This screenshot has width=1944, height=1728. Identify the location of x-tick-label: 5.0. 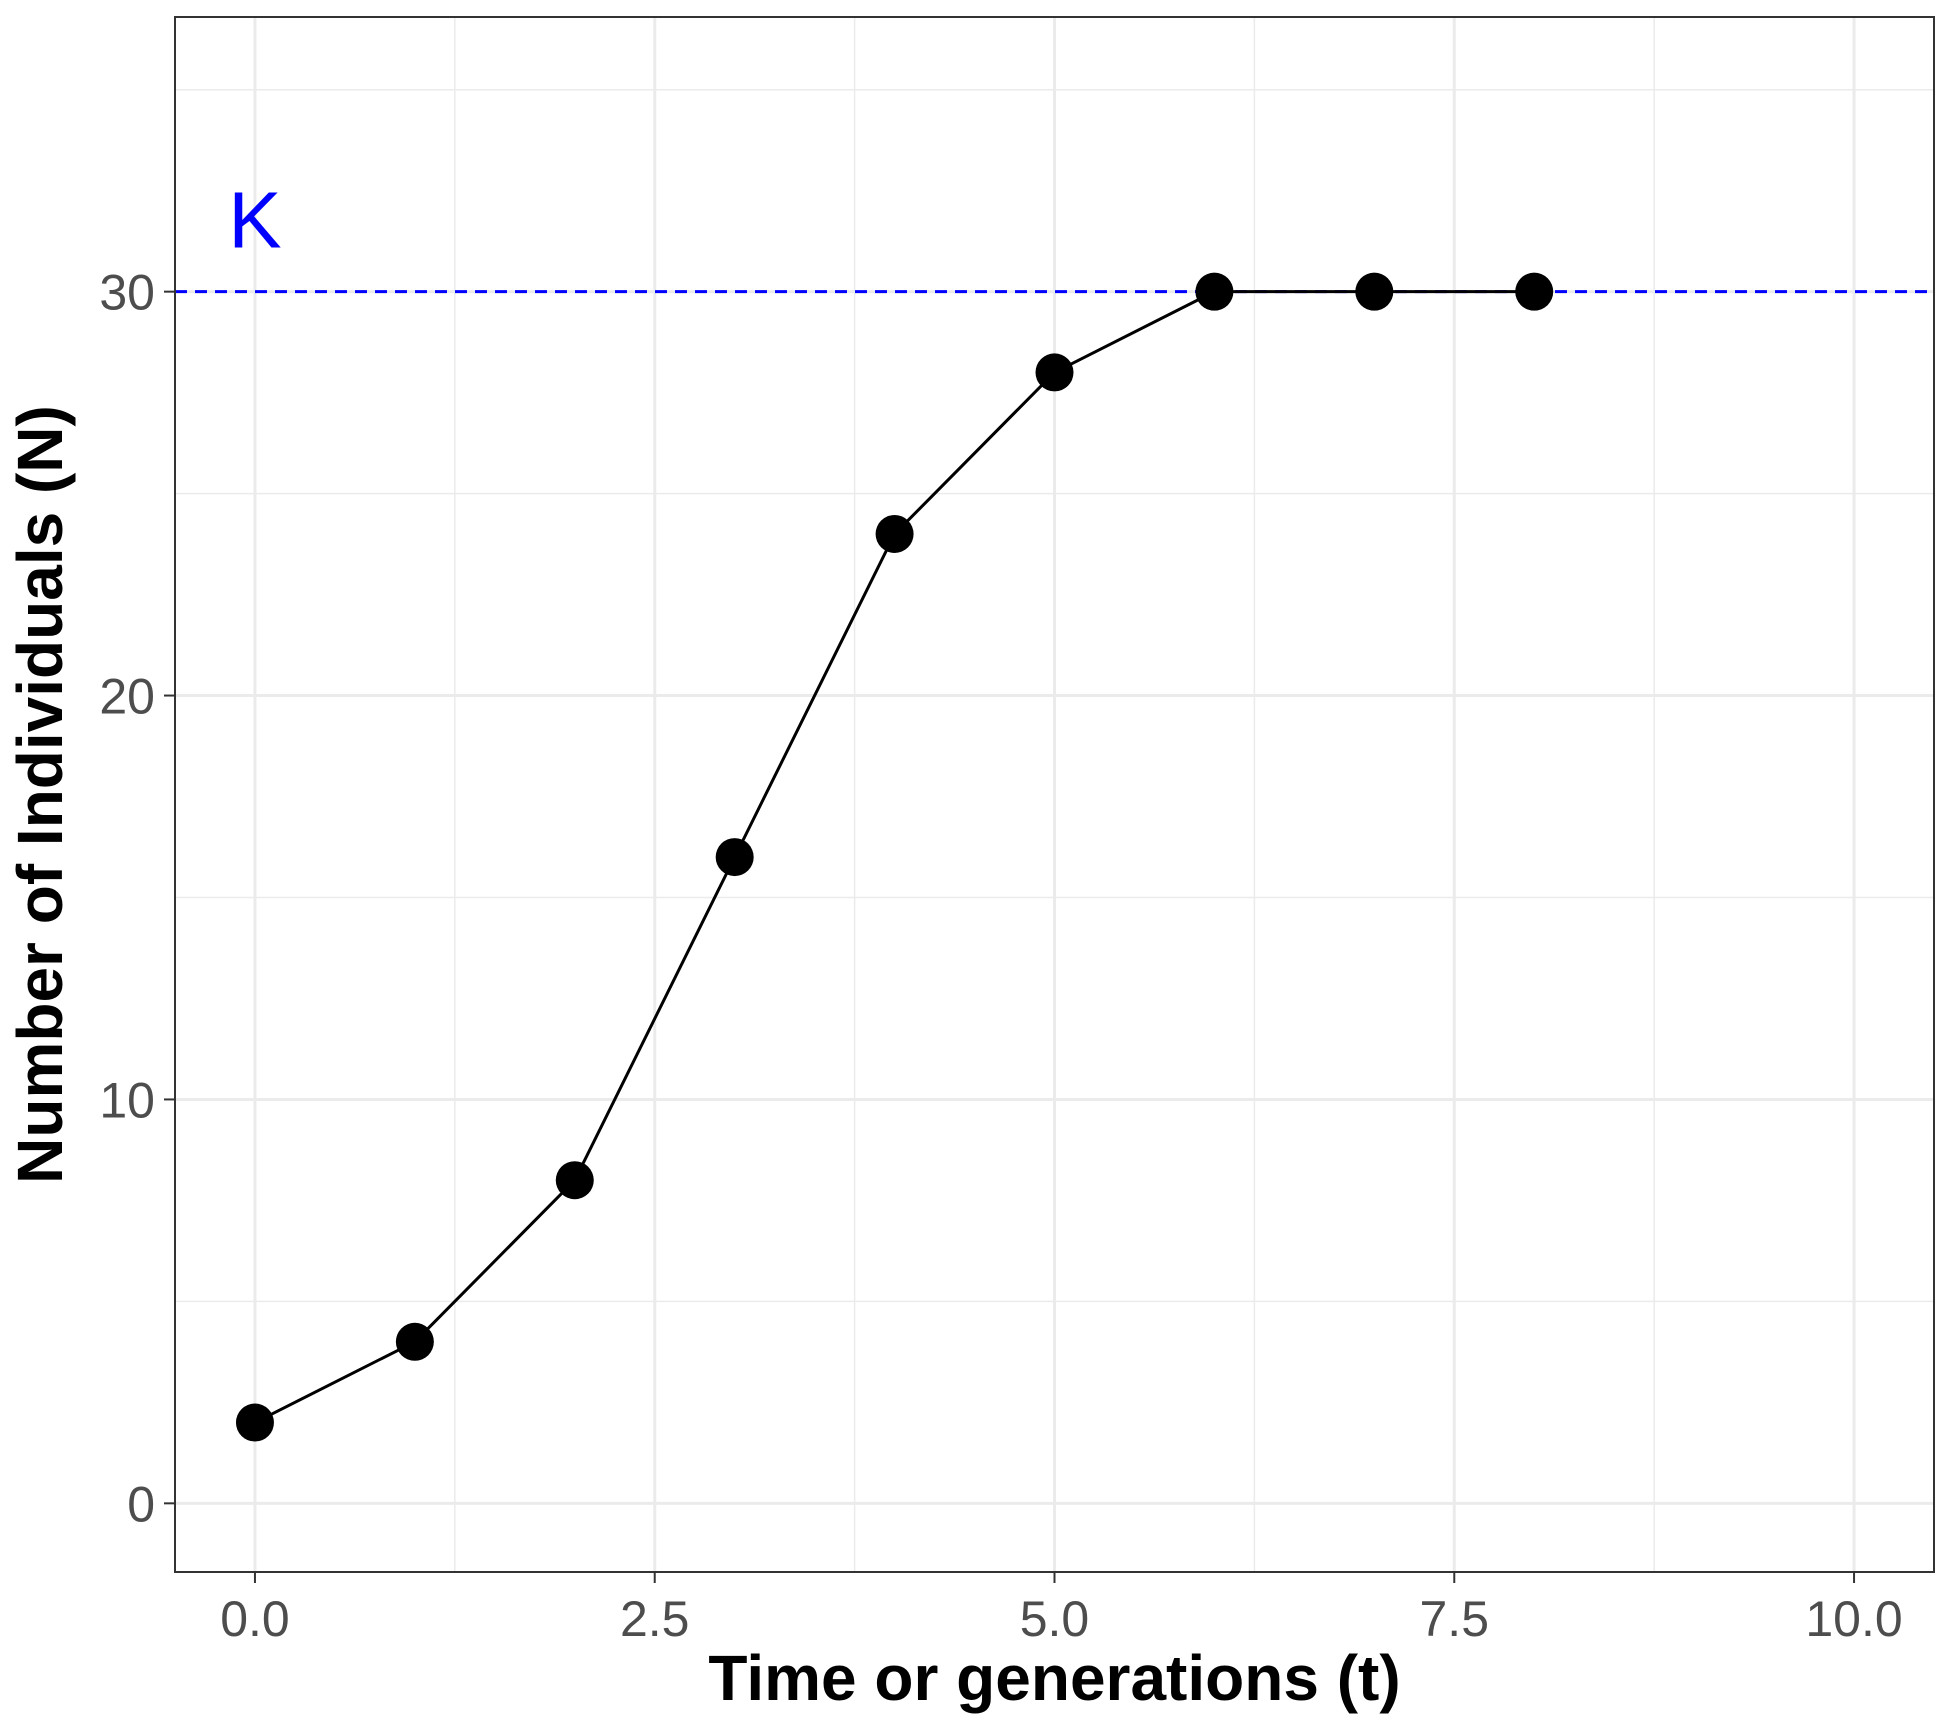
(1055, 1619).